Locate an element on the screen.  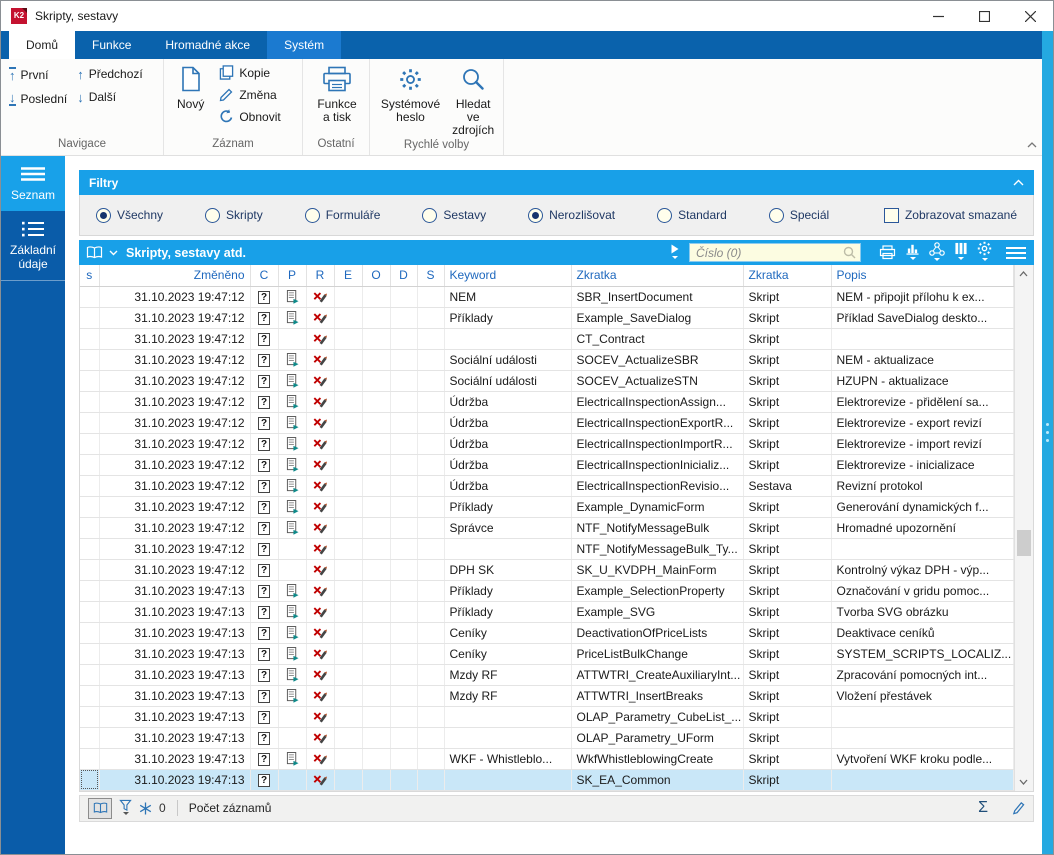
copy-button: Kopie is located at coordinates (249, 72).